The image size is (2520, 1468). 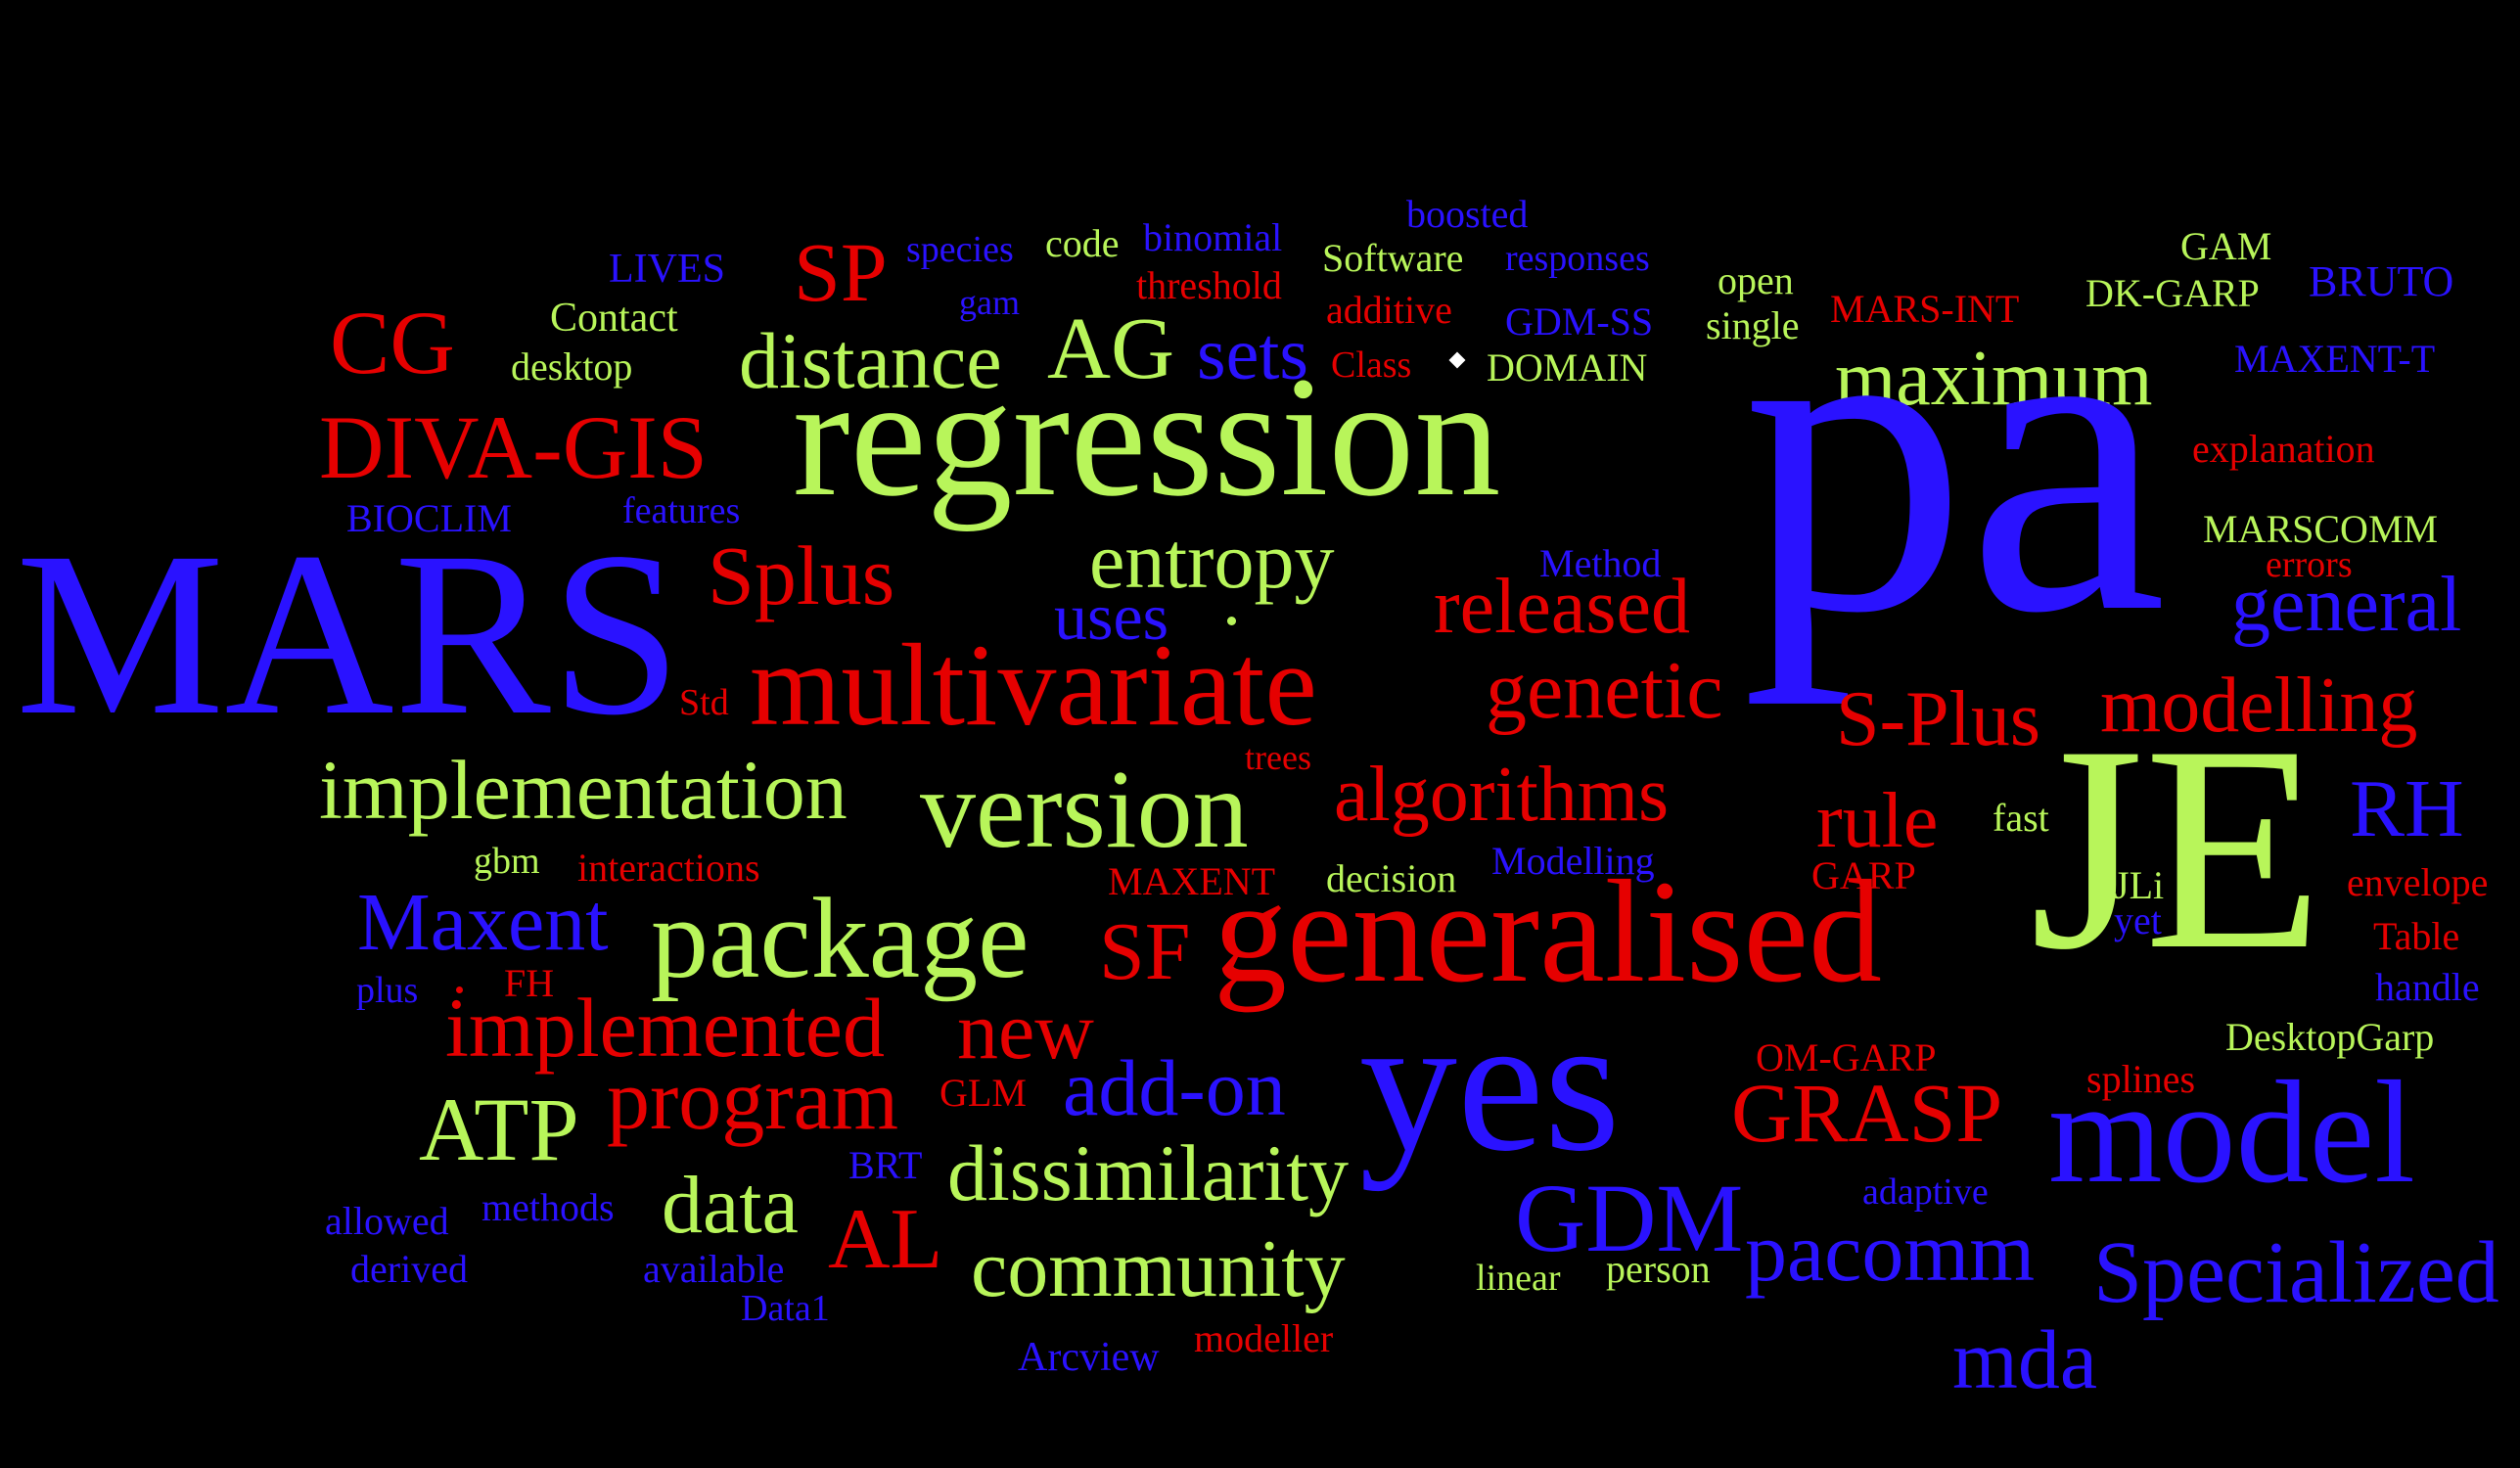 I want to click on word-arcview: Arcview, so click(x=1089, y=1358).